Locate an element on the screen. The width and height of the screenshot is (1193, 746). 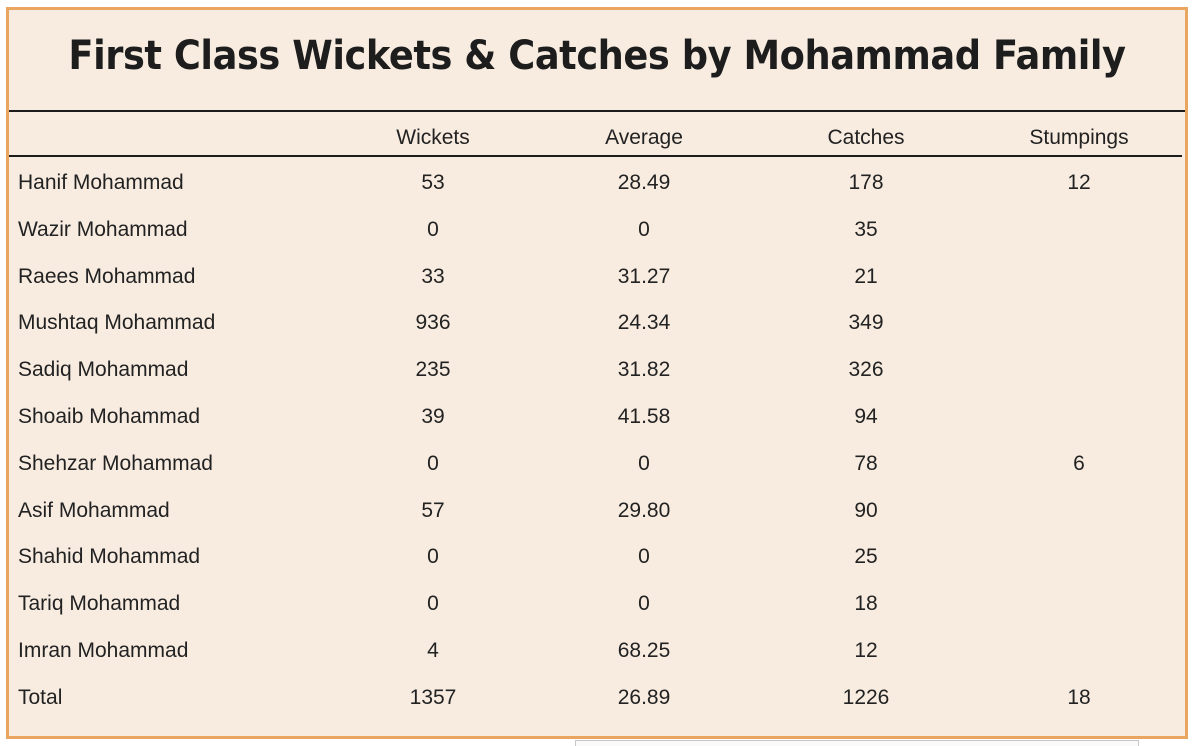
catches-value: 35 is located at coordinates (866, 229).